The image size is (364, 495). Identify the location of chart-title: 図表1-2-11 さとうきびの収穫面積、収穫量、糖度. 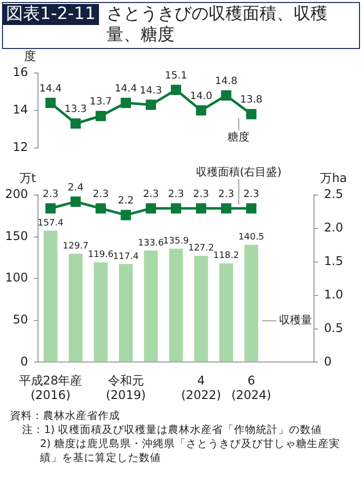
(167, 25).